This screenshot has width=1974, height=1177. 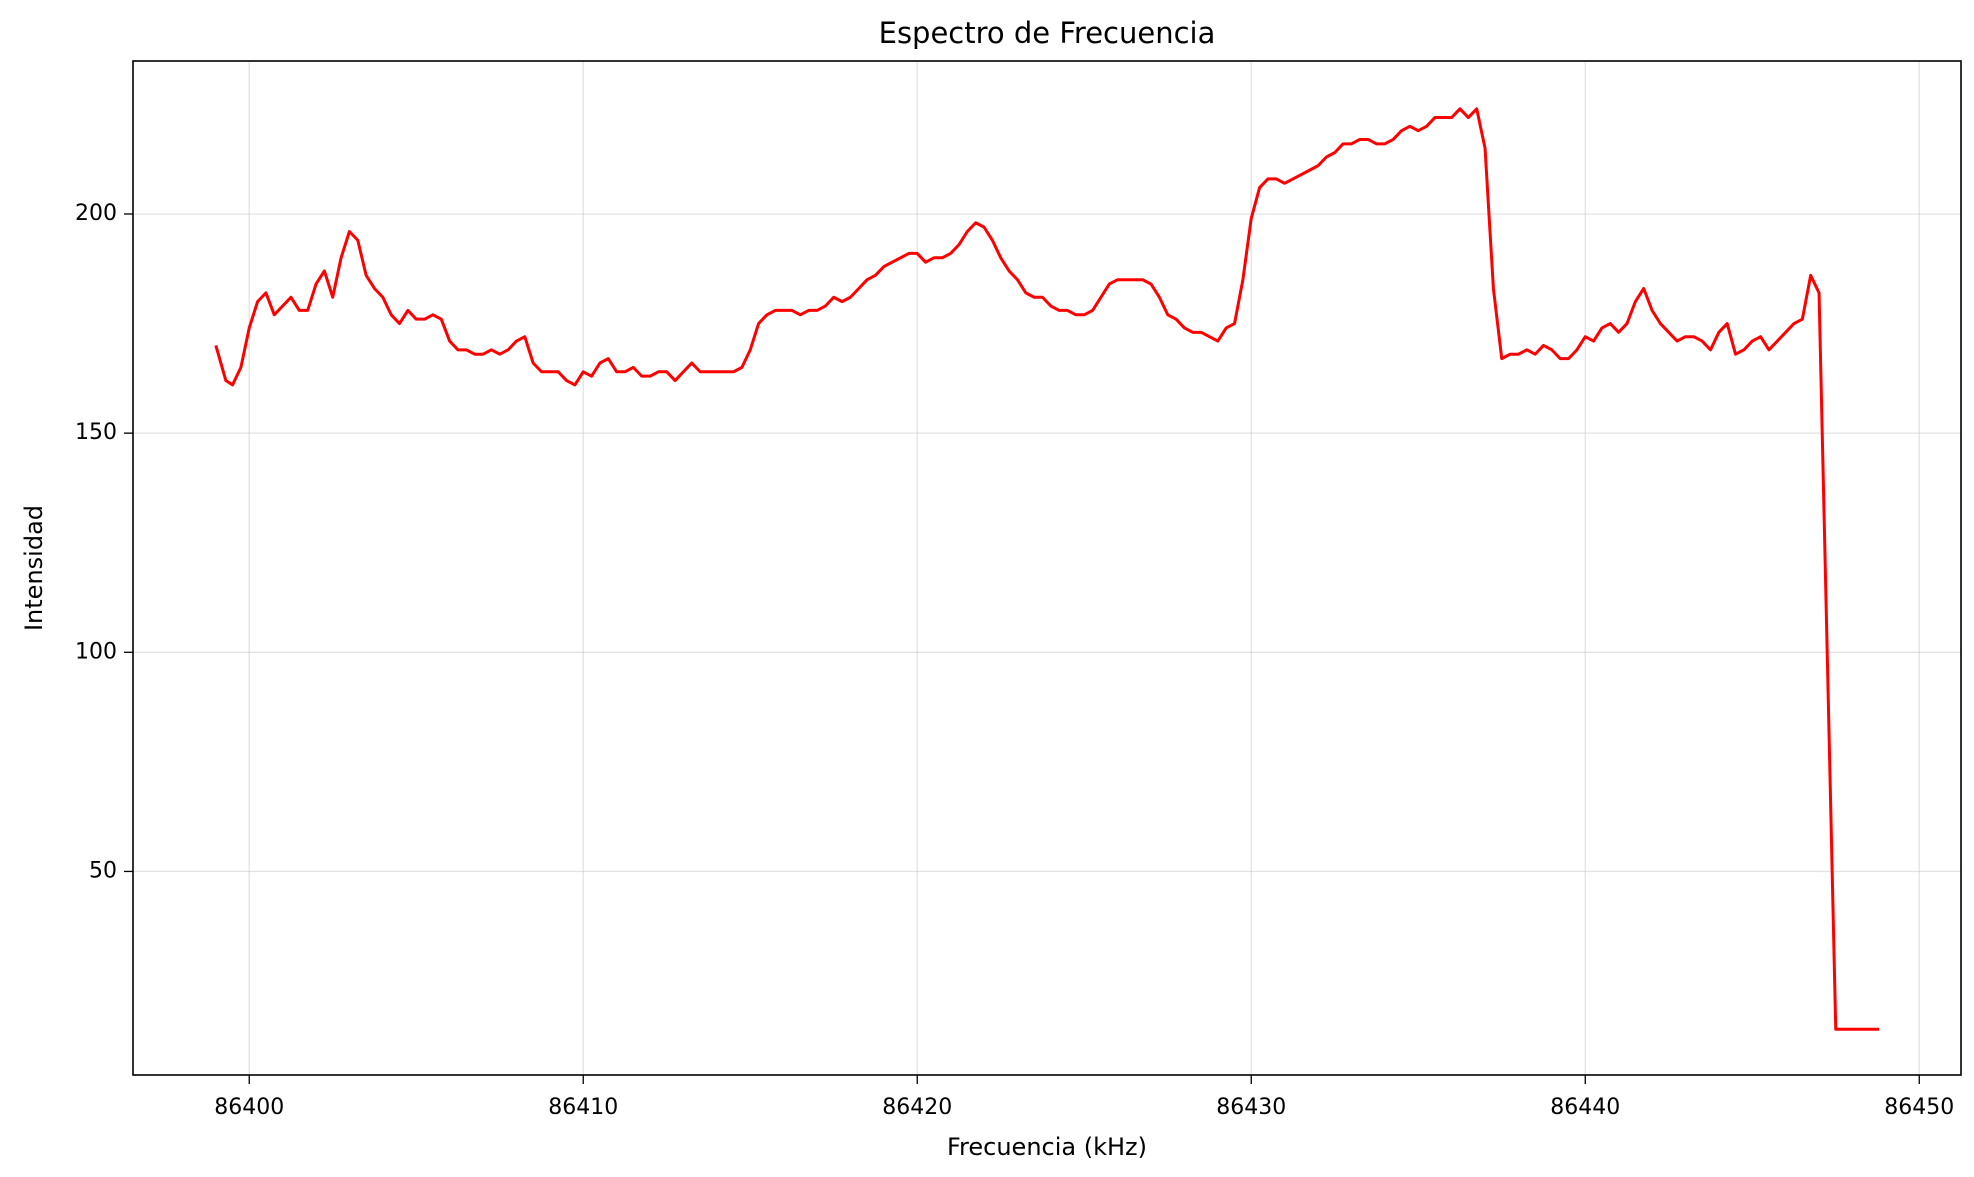 What do you see at coordinates (583, 1107) in the screenshot?
I see `x-tick-label: 86410` at bounding box center [583, 1107].